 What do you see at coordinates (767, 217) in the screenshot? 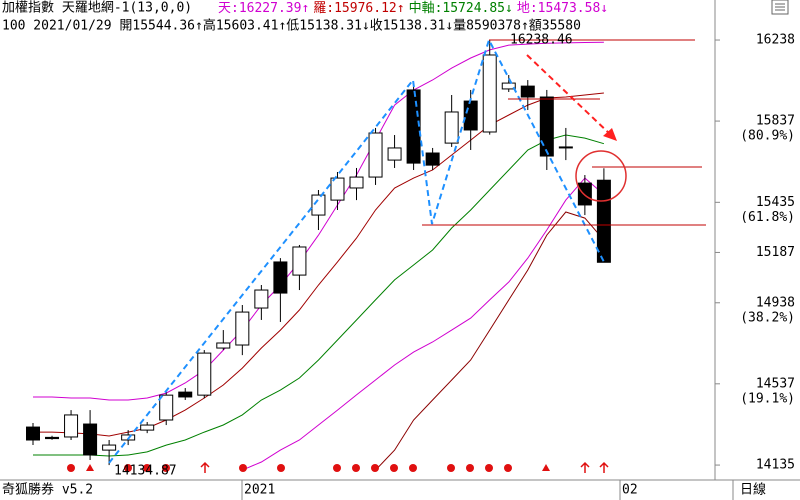
I see `y-tick-note: (61.8%)` at bounding box center [767, 217].